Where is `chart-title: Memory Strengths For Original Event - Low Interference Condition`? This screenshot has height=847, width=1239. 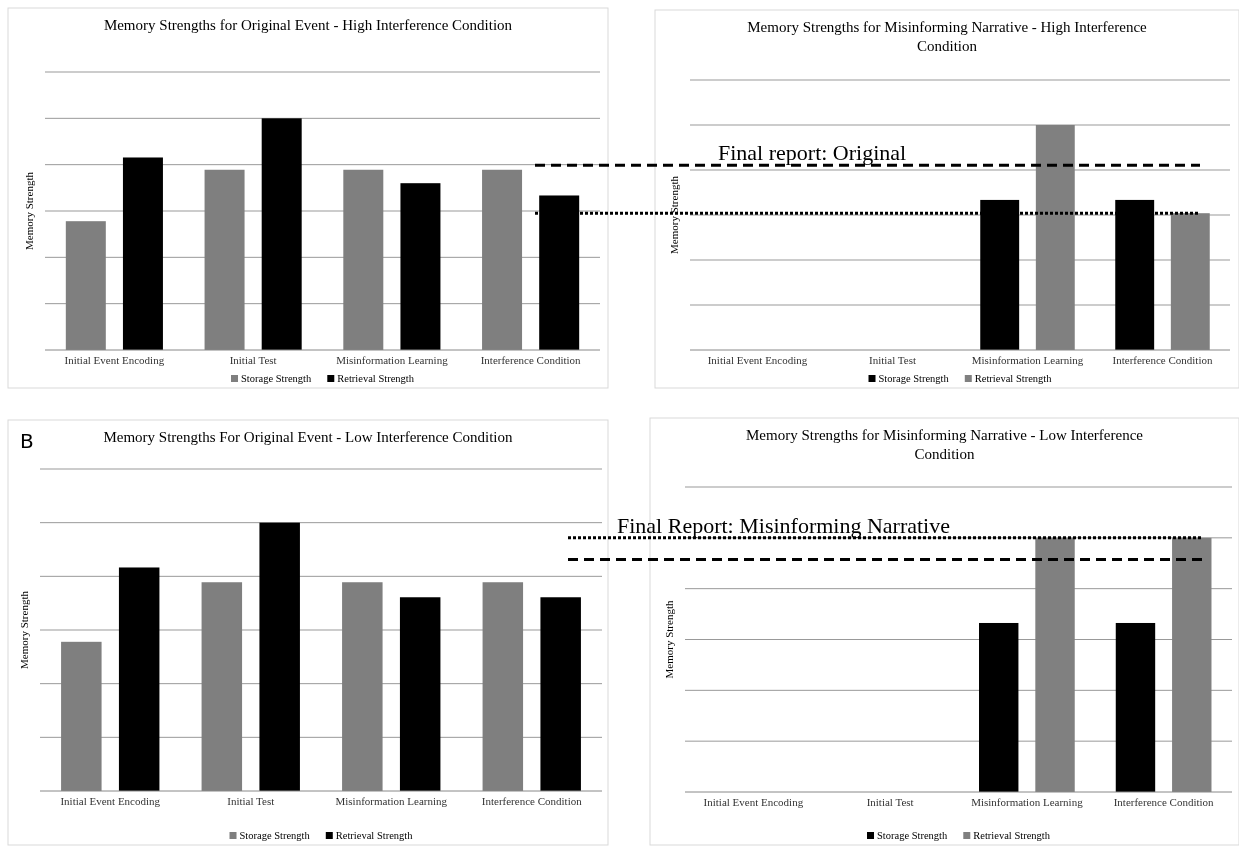 chart-title: Memory Strengths For Original Event - Low Interference Condition is located at coordinates (308, 437).